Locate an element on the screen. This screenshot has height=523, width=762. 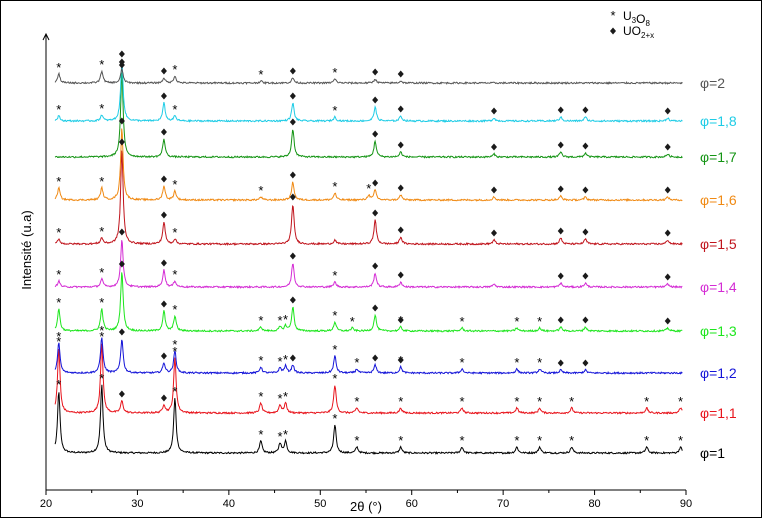
x-tick-label: 60 is located at coordinates (412, 504).